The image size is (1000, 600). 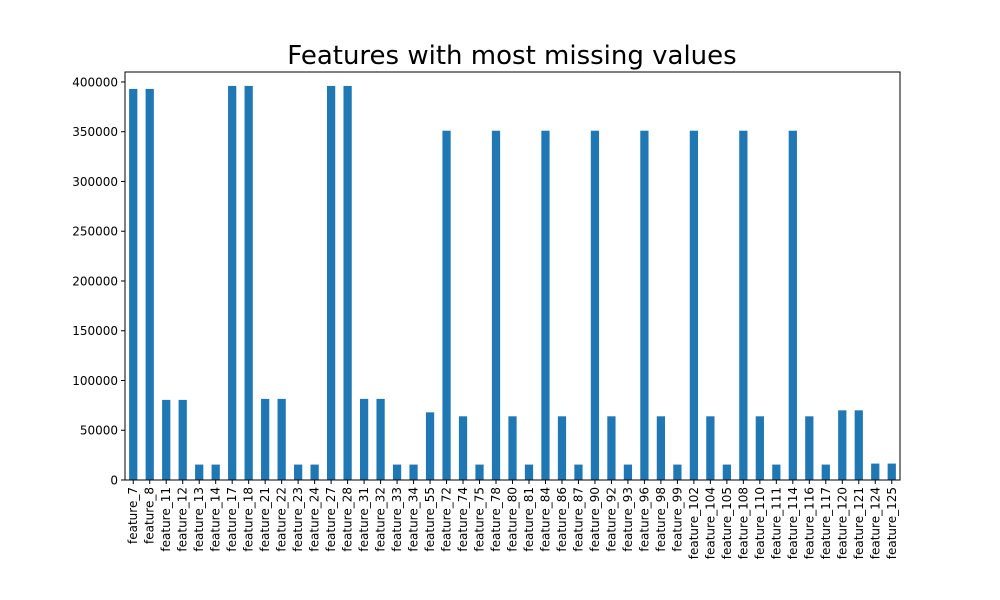 I want to click on x-tick-label: feature_111, so click(x=776, y=523).